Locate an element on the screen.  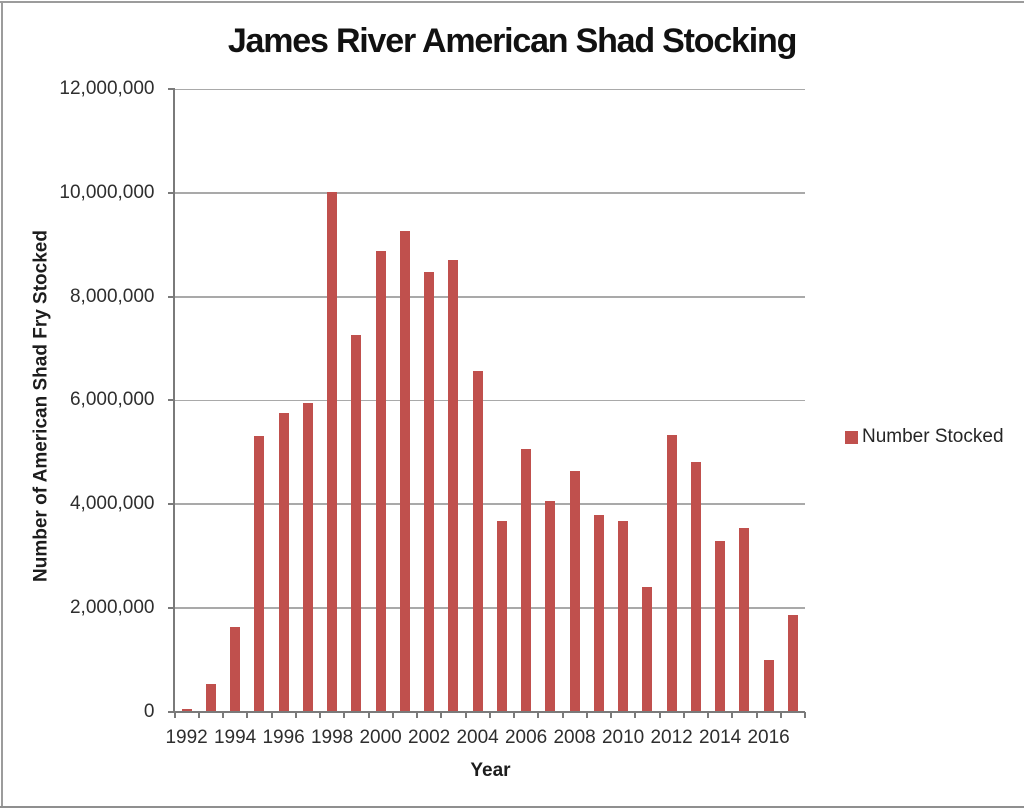
bar-1995 is located at coordinates (259, 573).